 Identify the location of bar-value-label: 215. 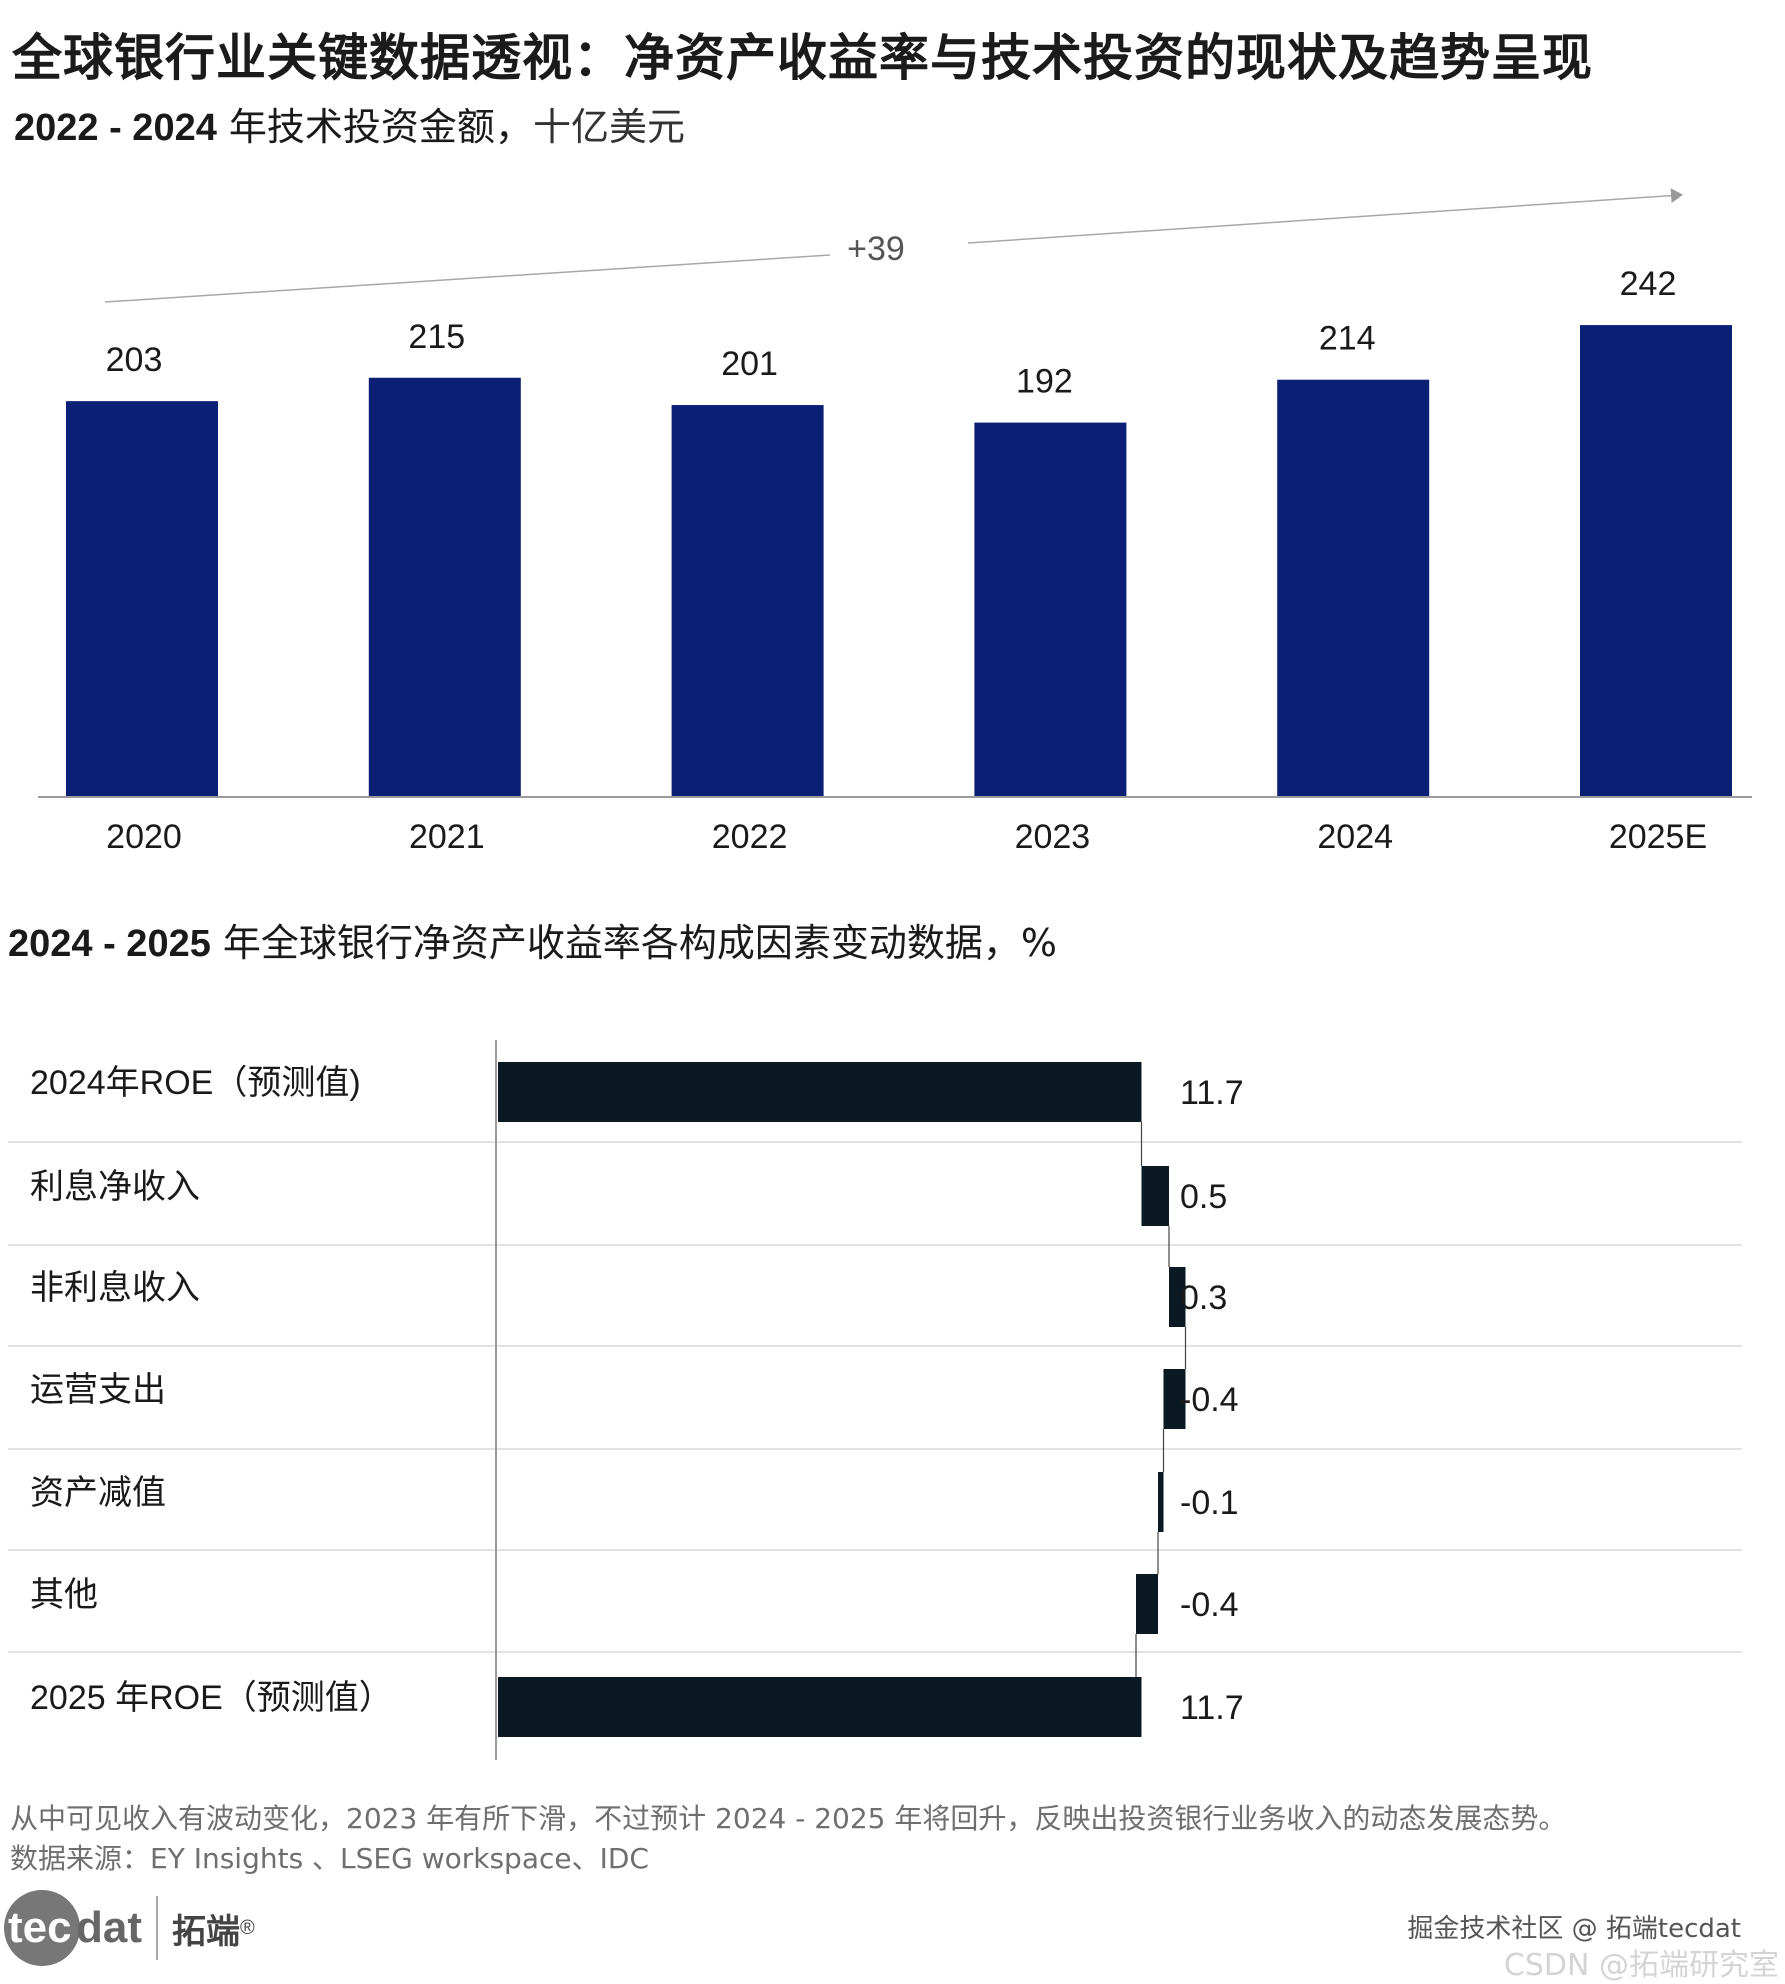
(436, 337).